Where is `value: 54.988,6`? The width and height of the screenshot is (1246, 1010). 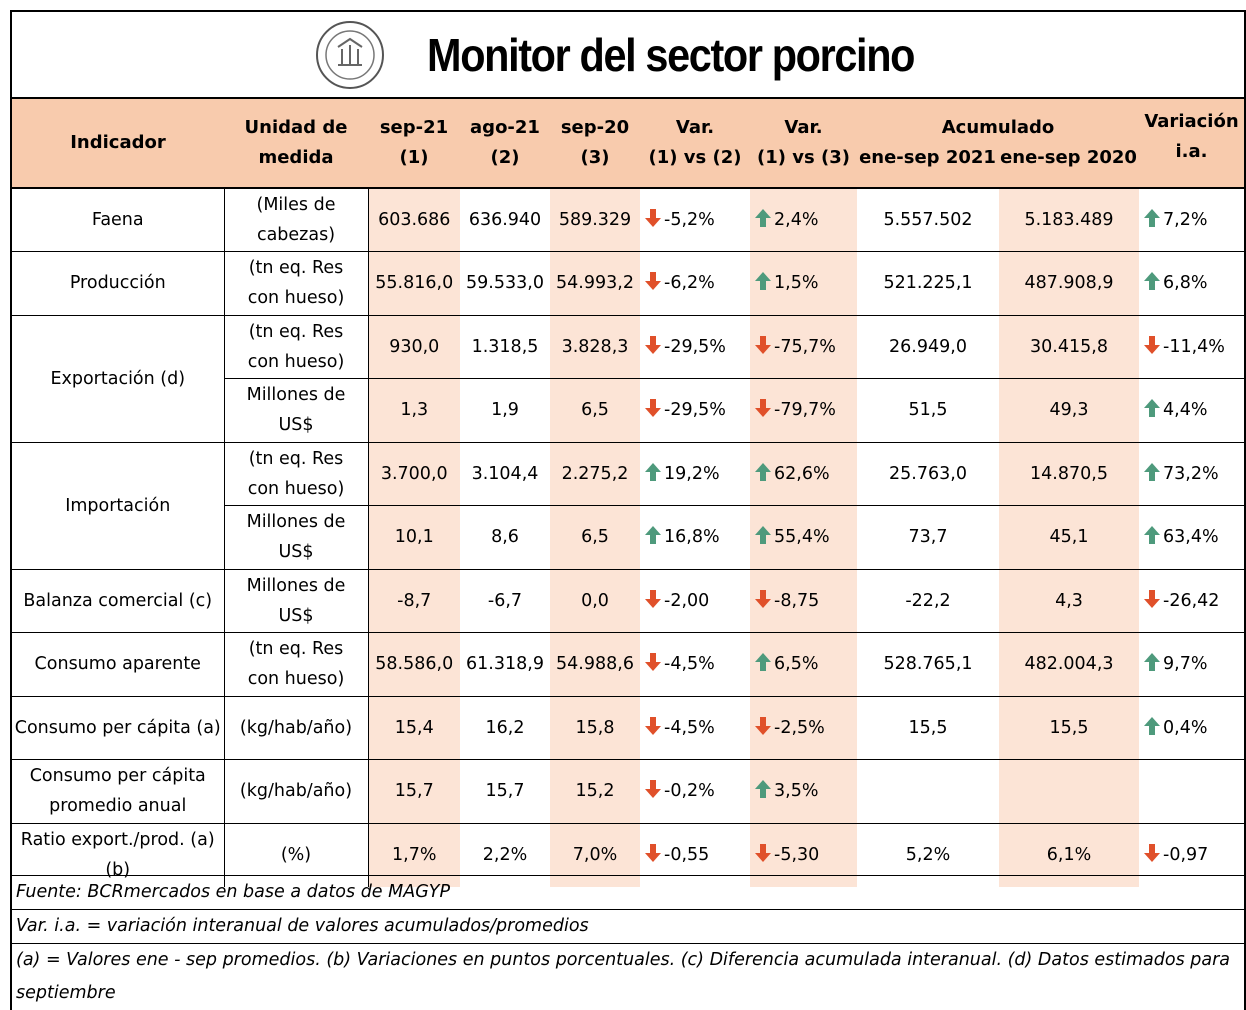
value: 54.988,6 is located at coordinates (595, 664).